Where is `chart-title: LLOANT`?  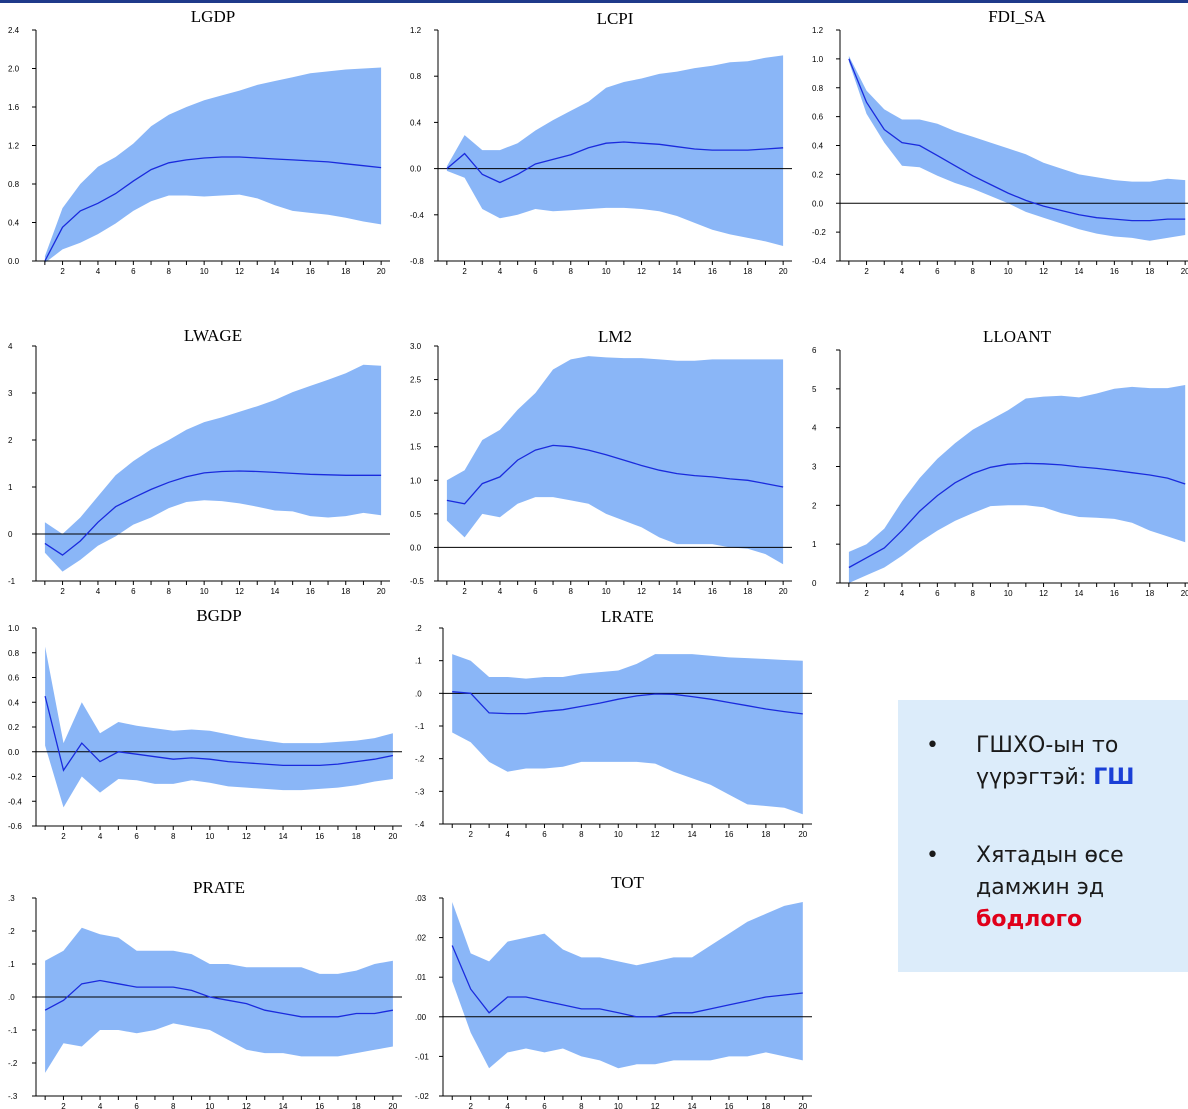 chart-title: LLOANT is located at coordinates (1017, 336).